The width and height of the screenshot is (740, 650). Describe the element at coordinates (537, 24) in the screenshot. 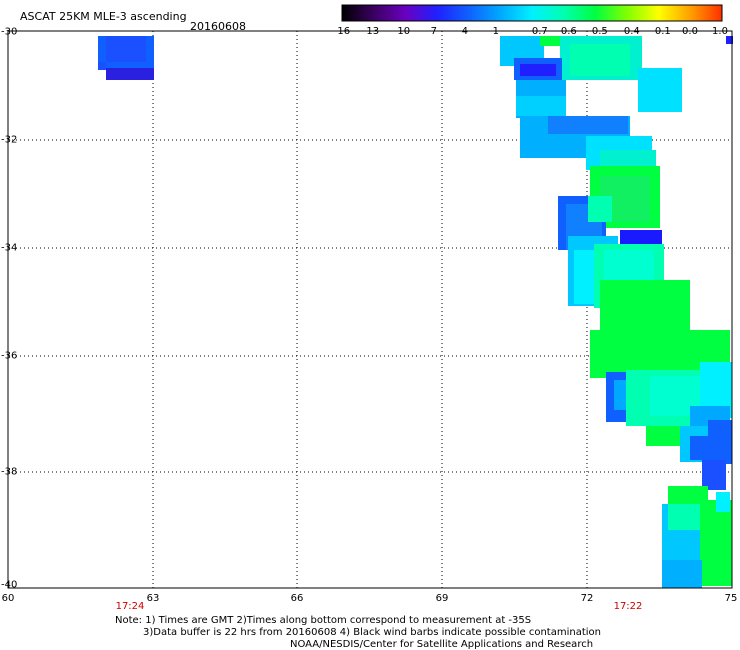

I see `colorbar` at that location.